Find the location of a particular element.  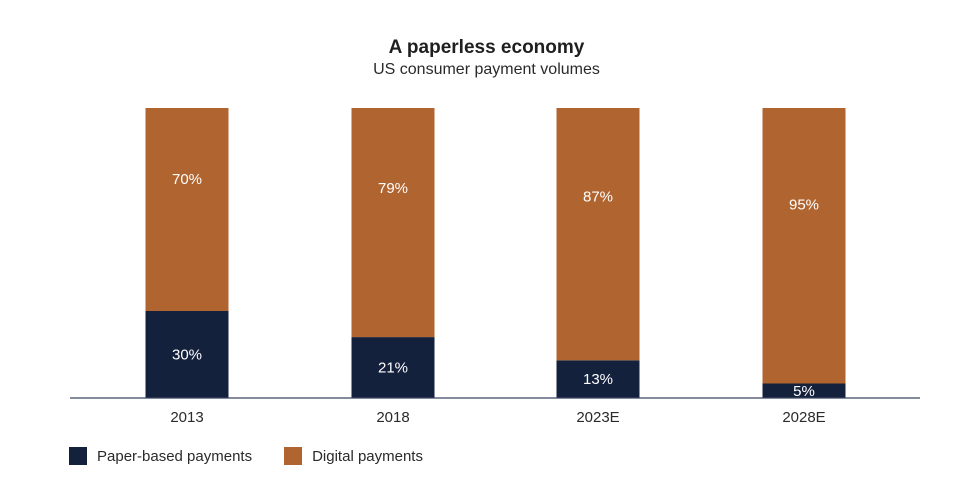

bar-paper-2023e is located at coordinates (598, 379).